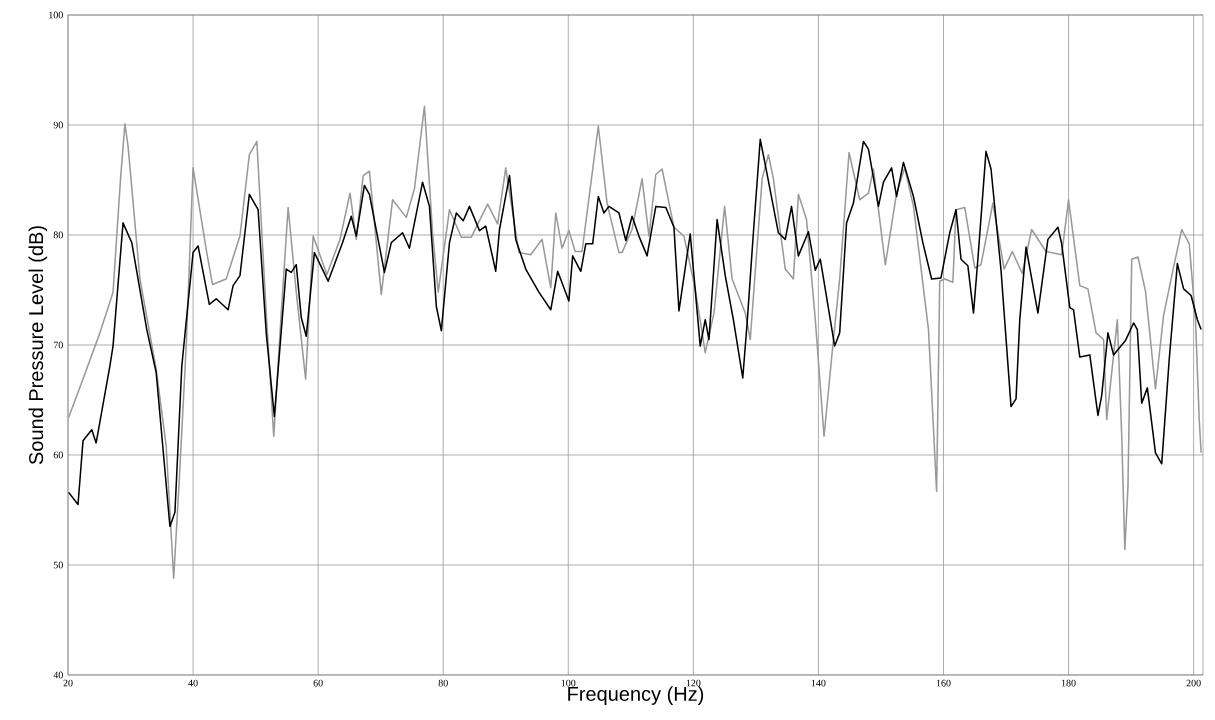  What do you see at coordinates (58, 345) in the screenshot?
I see `y-tick-label: 70` at bounding box center [58, 345].